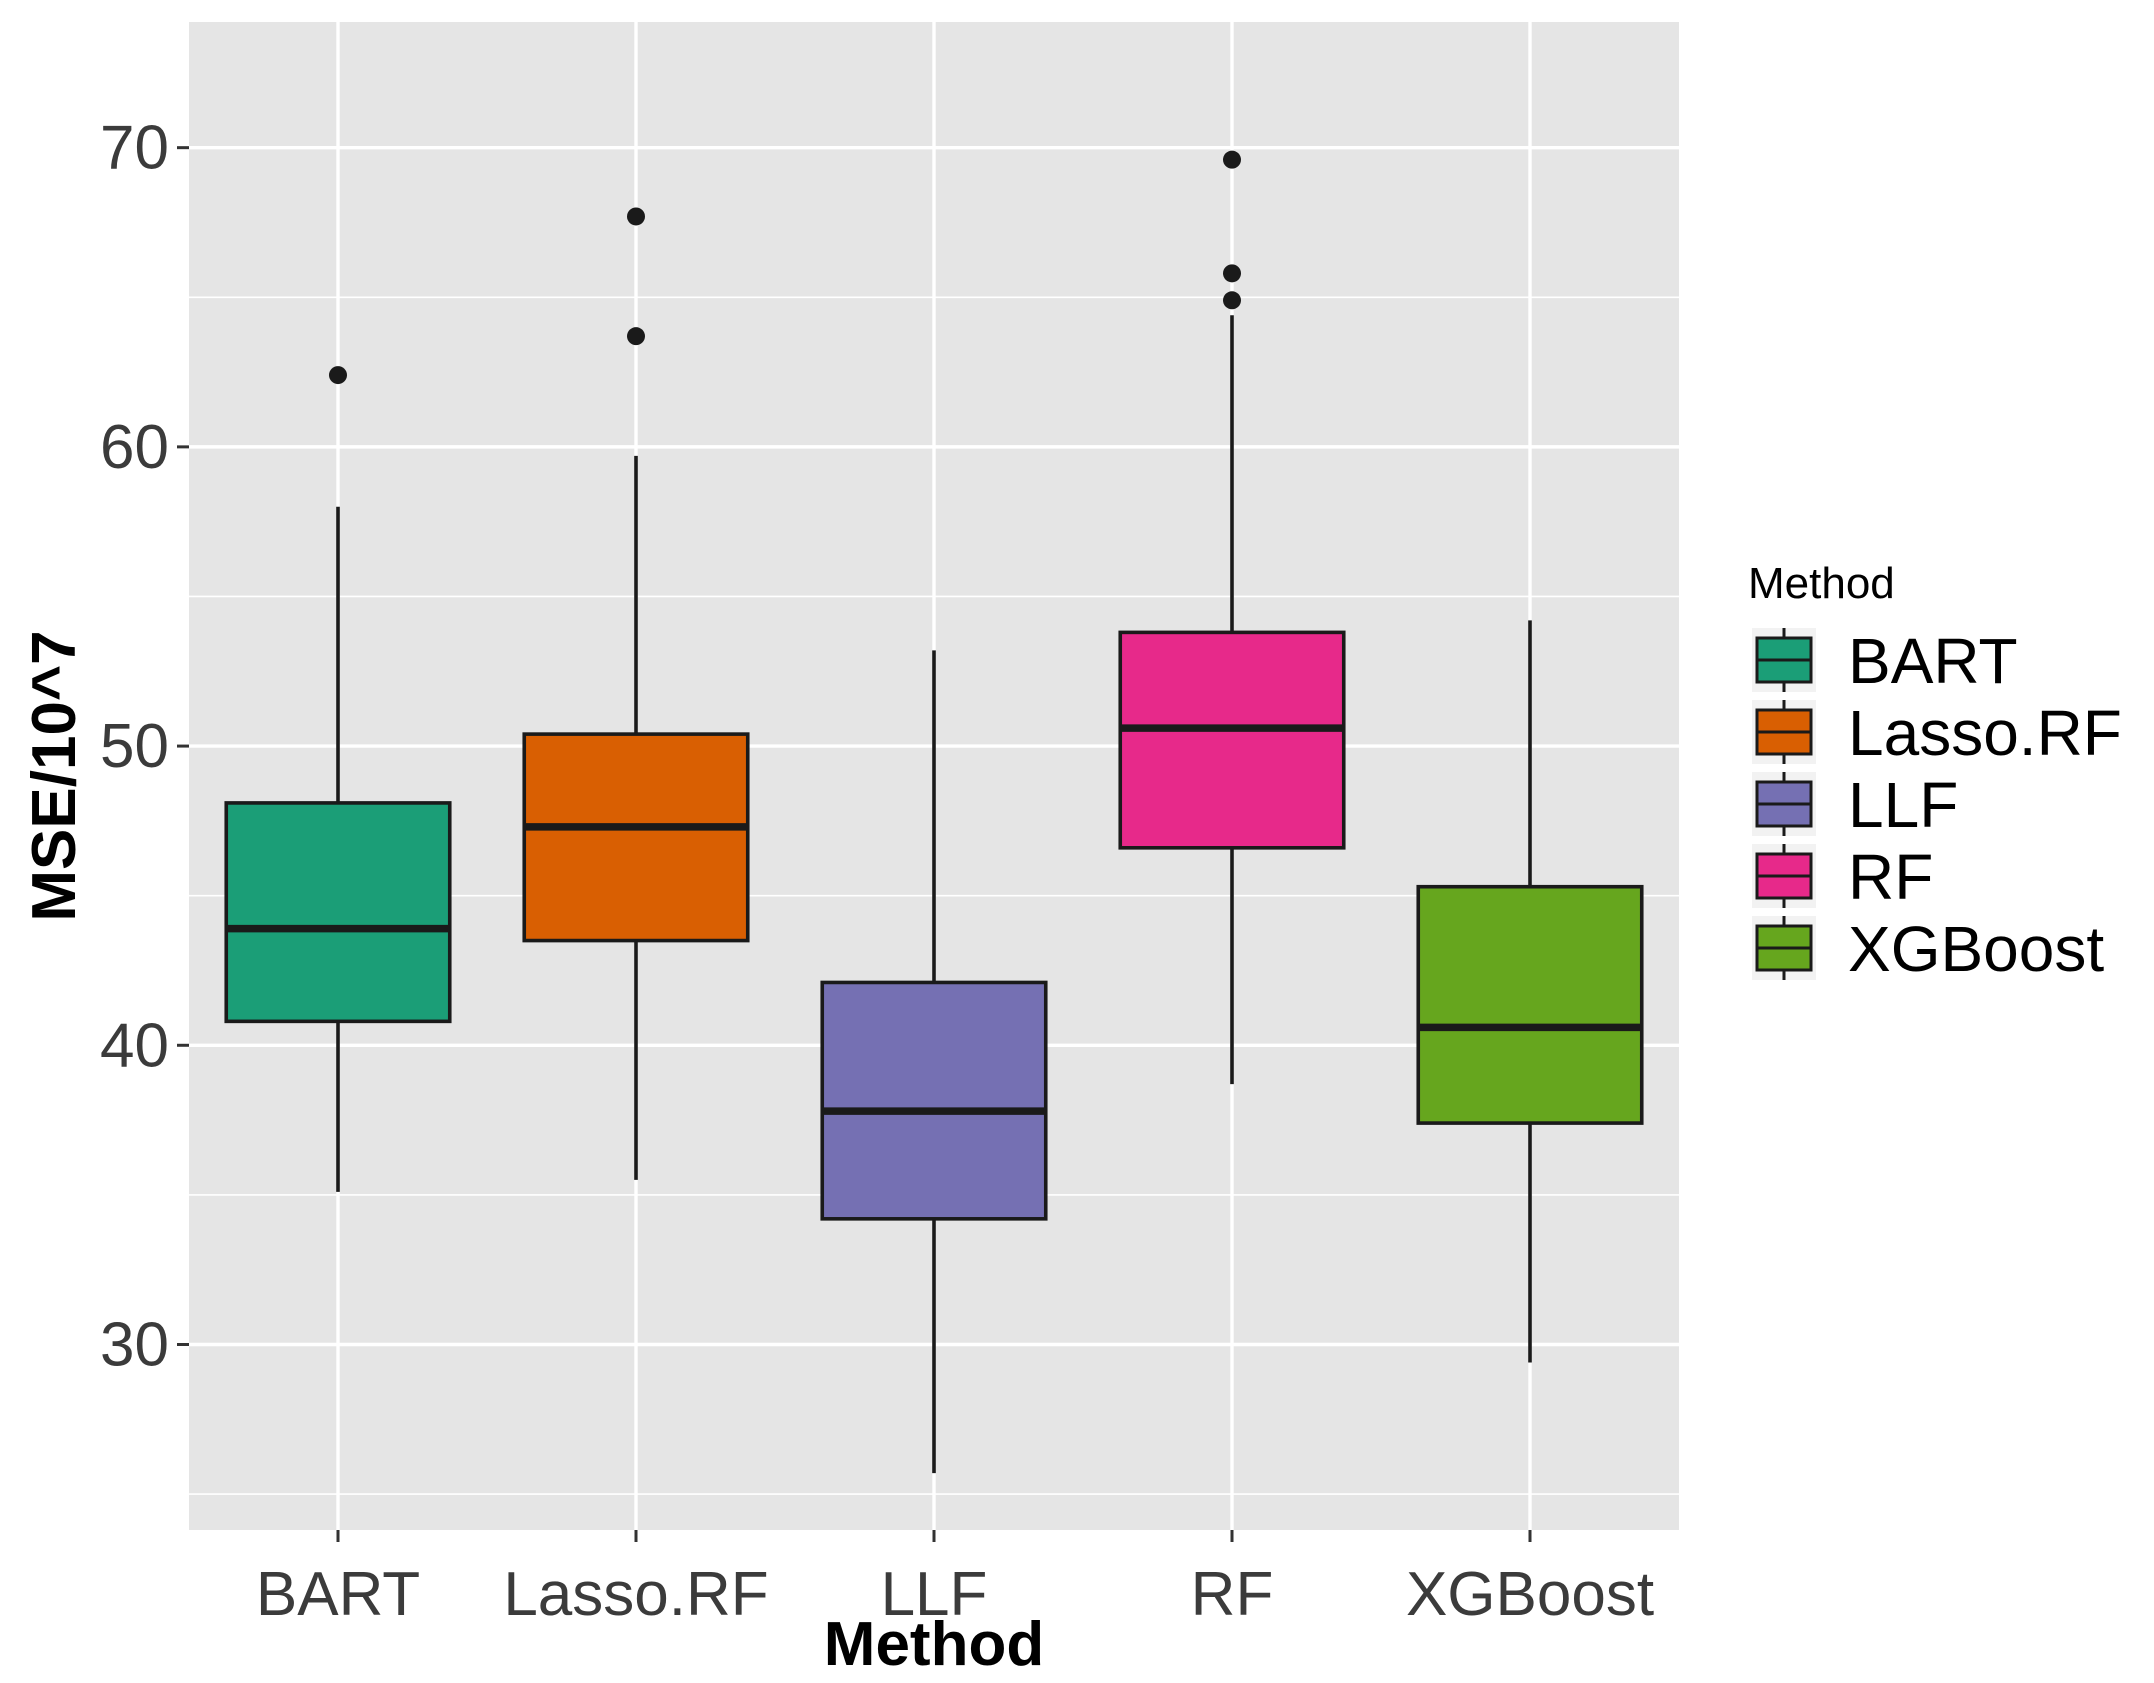 The width and height of the screenshot is (2154, 1683). I want to click on x-tick-label: BART, so click(338, 1594).